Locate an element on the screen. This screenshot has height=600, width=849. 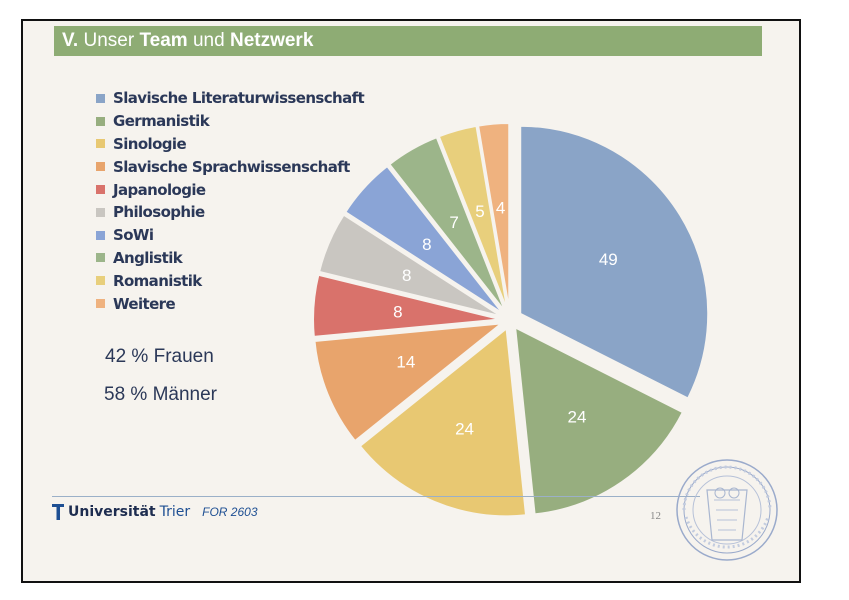
pie-slice-slavische-literaturwissenschaft is located at coordinates (614, 262).